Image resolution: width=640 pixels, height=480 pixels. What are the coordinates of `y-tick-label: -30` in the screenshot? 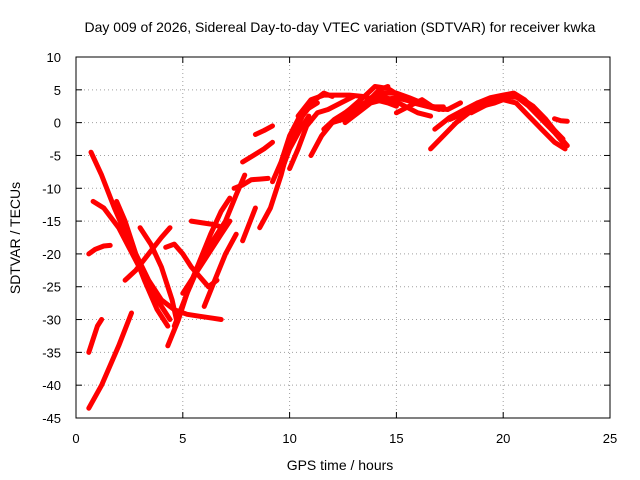 It's located at (51, 320).